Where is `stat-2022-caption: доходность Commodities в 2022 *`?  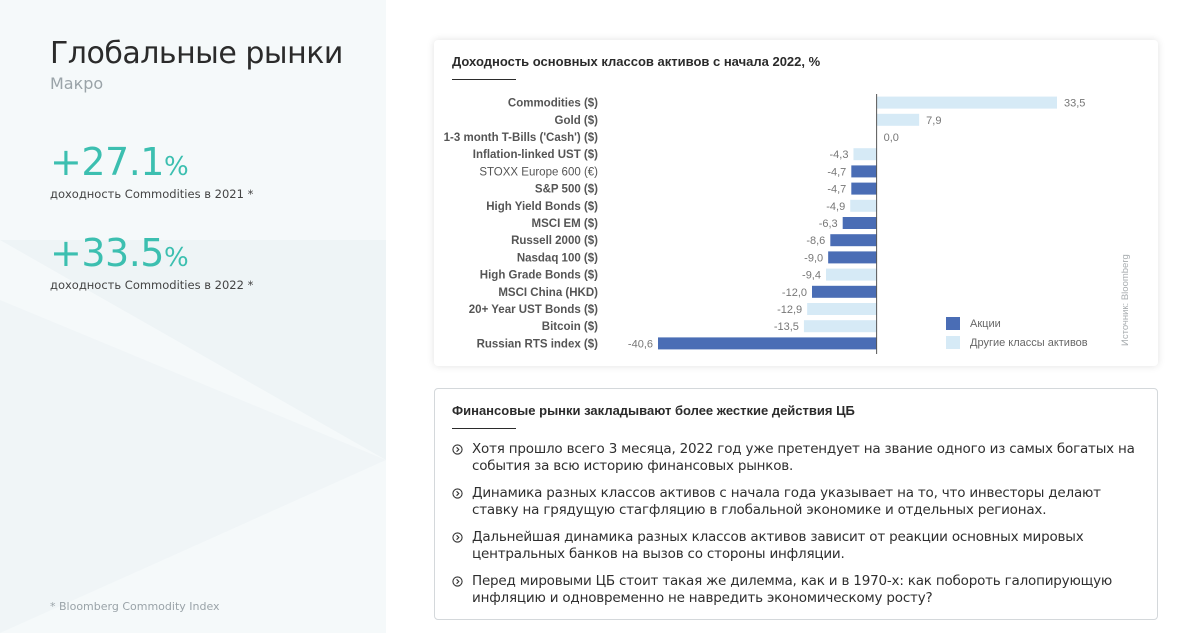
stat-2022-caption: доходность Commodities в 2022 * is located at coordinates (152, 285).